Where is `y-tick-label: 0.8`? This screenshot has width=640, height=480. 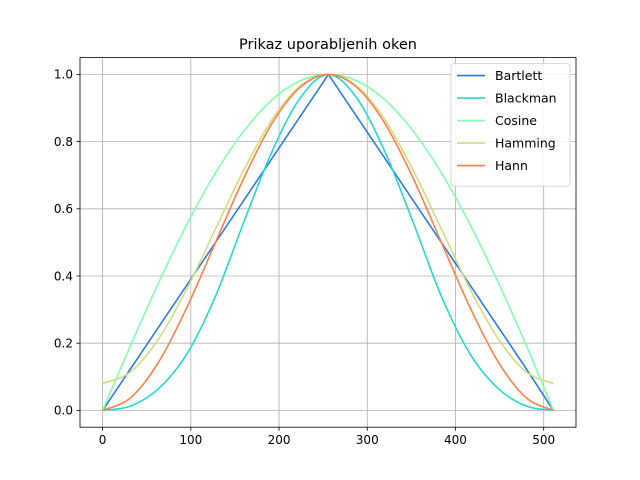
y-tick-label: 0.8 is located at coordinates (63, 142).